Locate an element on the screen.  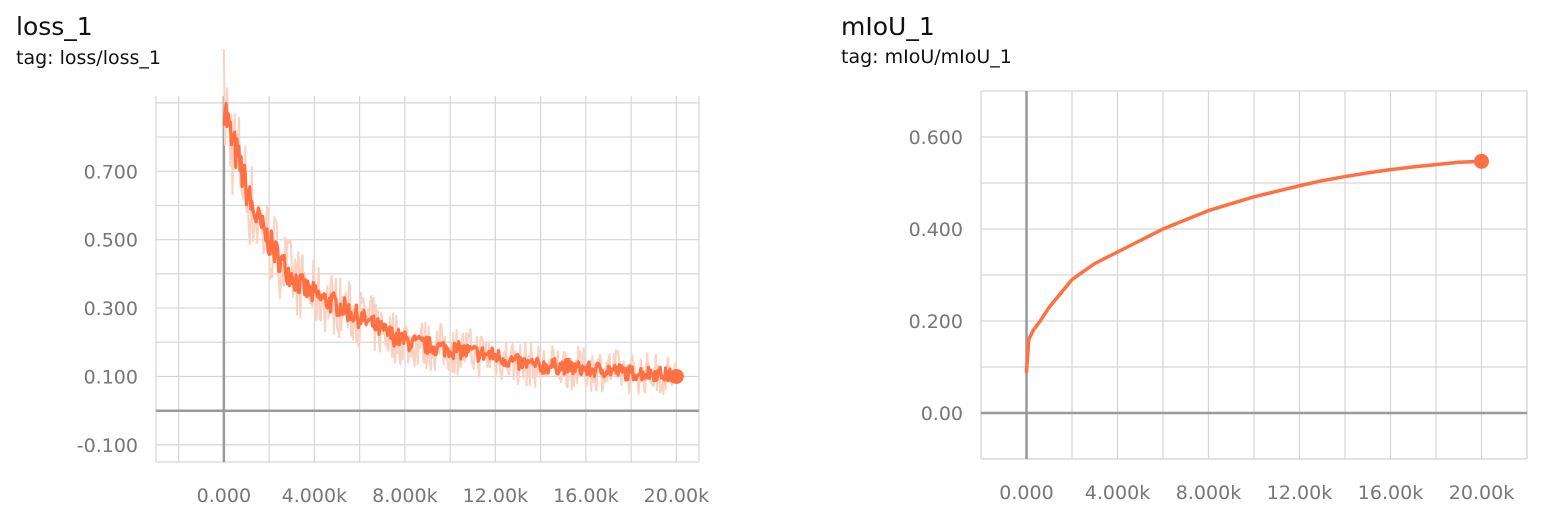
chart-title: loss_1 is located at coordinates (54, 26).